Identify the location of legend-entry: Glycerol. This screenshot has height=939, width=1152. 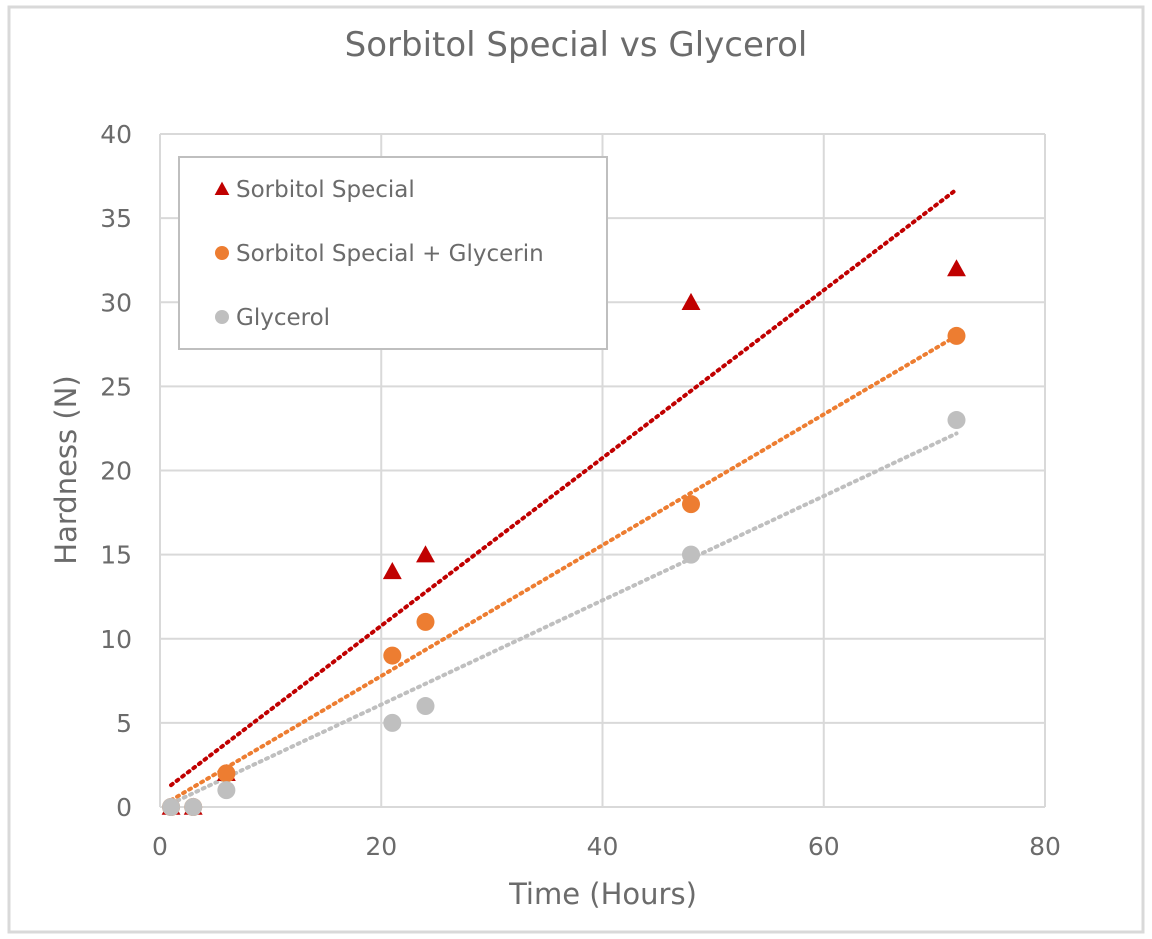
(283, 318).